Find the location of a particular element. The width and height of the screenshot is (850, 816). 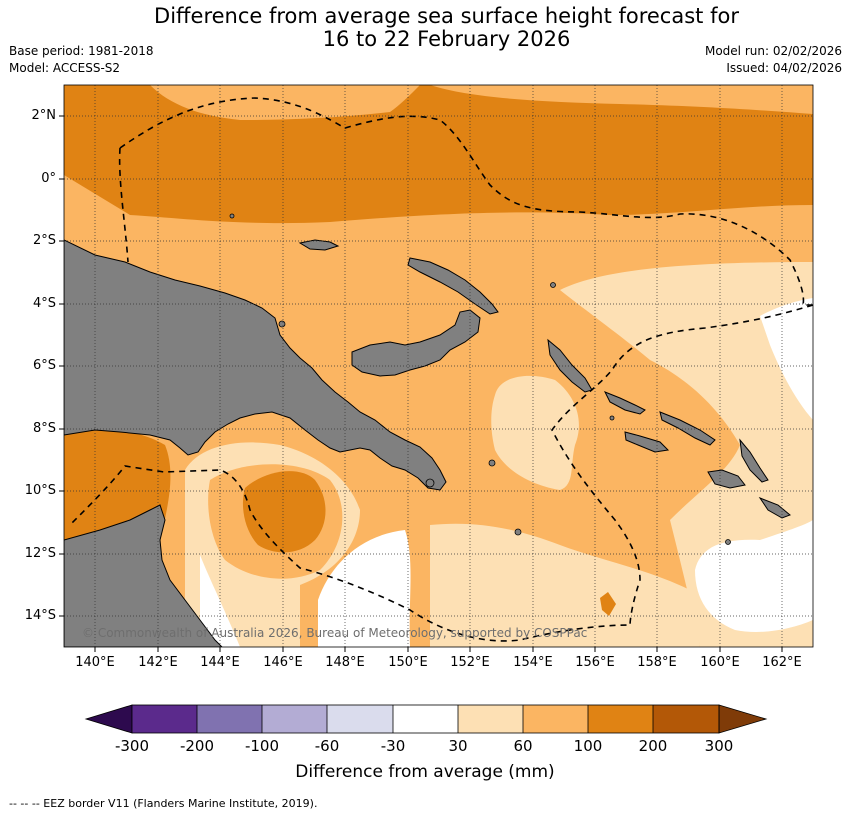

colorbar-frame is located at coordinates (425, 719).